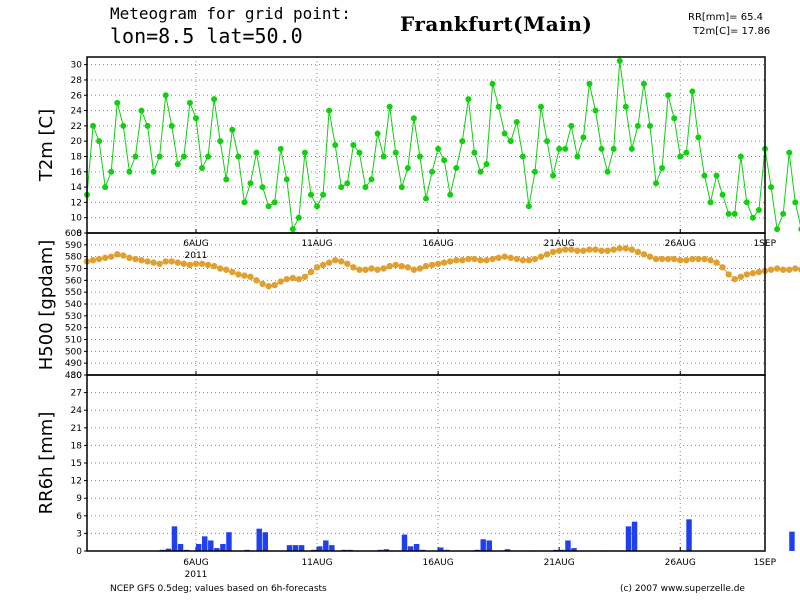 This screenshot has width=800, height=600. Describe the element at coordinates (196, 575) in the screenshot. I see `x-year-label: 2011` at that location.